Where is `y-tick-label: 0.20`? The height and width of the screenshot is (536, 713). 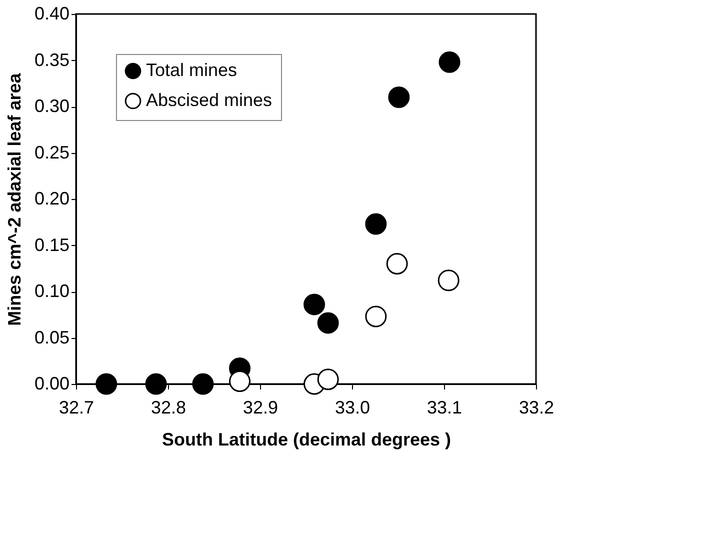
y-tick-label: 0.20 is located at coordinates (52, 198).